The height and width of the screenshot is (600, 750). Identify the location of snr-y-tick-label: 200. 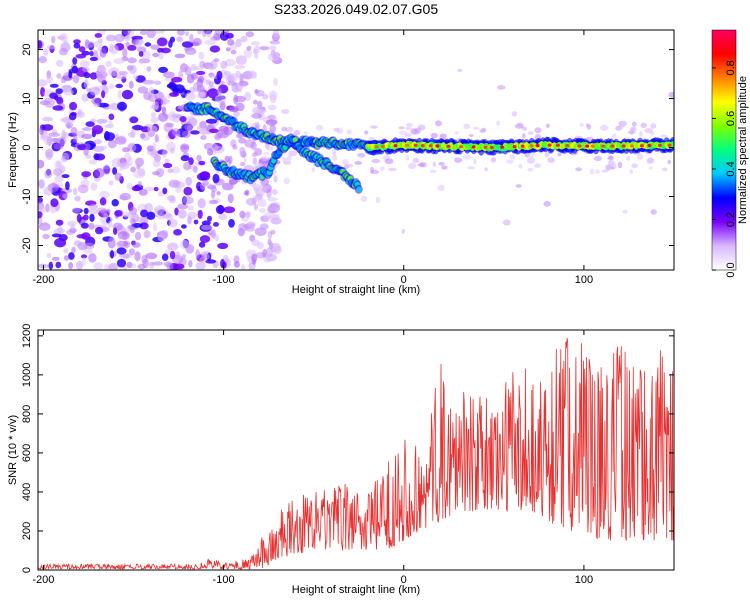
(27, 531).